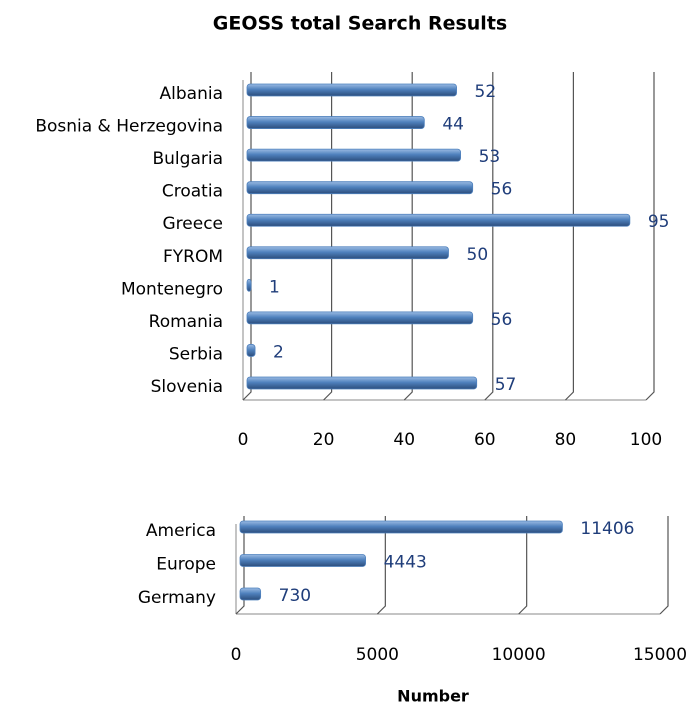  Describe the element at coordinates (192, 192) in the screenshot. I see `y-tick-label: Croatia` at that location.